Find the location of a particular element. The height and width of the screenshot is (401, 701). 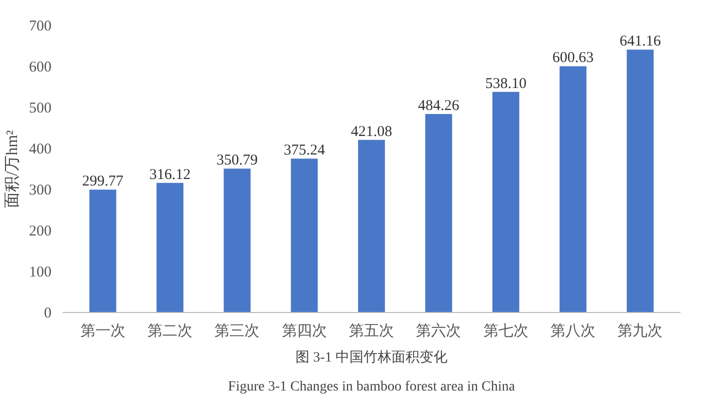

x-tick-label: 第四次 is located at coordinates (304, 331).